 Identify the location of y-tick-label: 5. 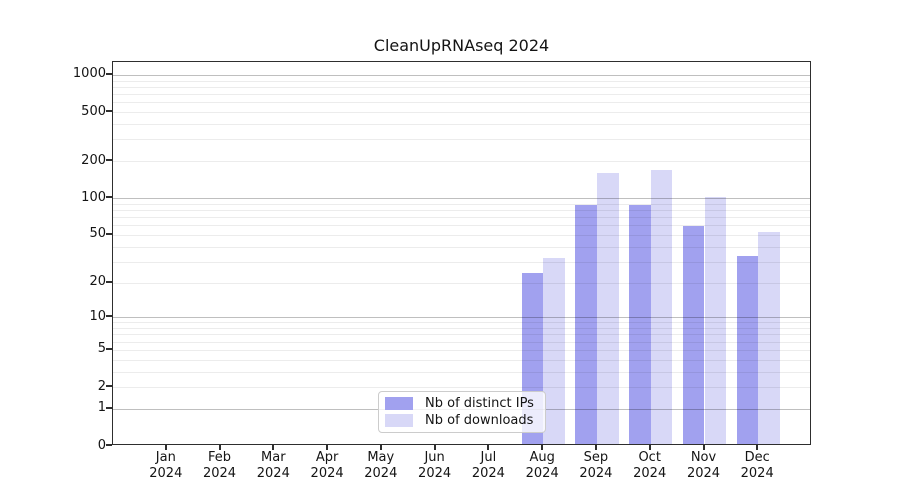
(101, 349).